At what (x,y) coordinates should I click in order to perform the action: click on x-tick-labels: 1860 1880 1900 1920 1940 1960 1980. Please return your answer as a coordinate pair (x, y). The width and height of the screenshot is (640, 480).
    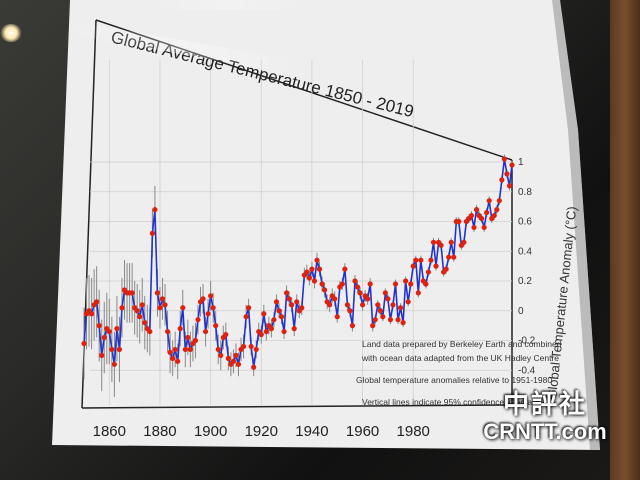
    Looking at the image, I should click on (261, 431).